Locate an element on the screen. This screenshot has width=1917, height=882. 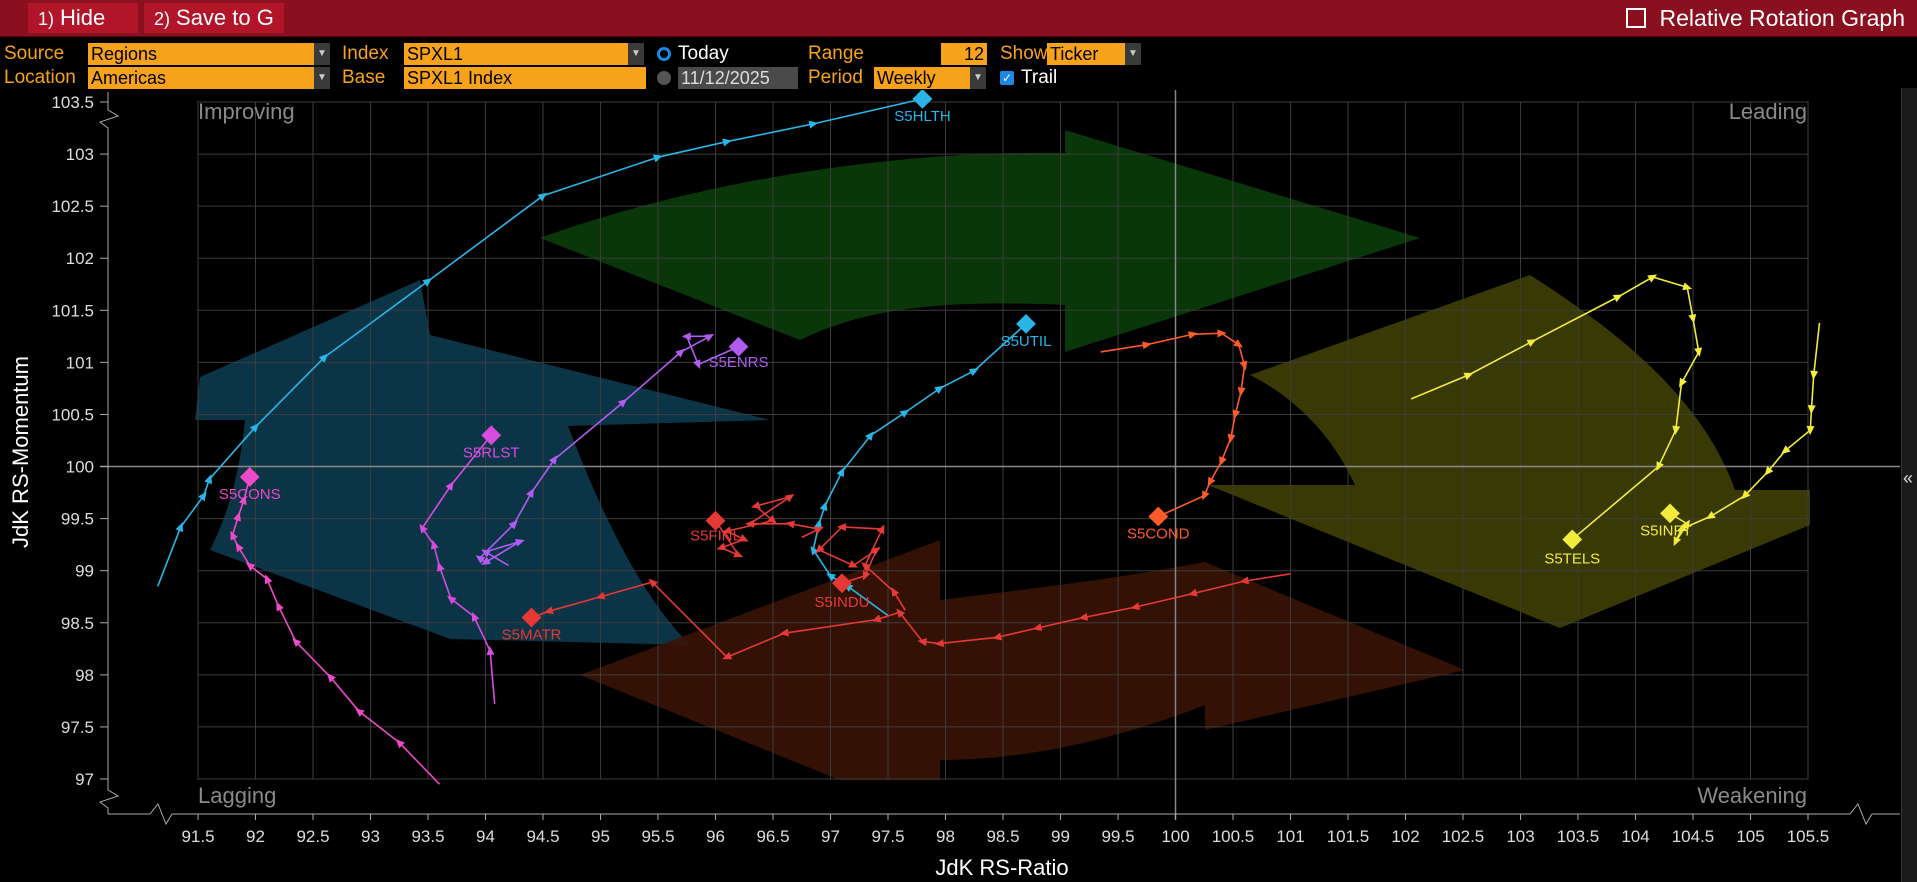
x-tick-label: 93 is located at coordinates (370, 836).